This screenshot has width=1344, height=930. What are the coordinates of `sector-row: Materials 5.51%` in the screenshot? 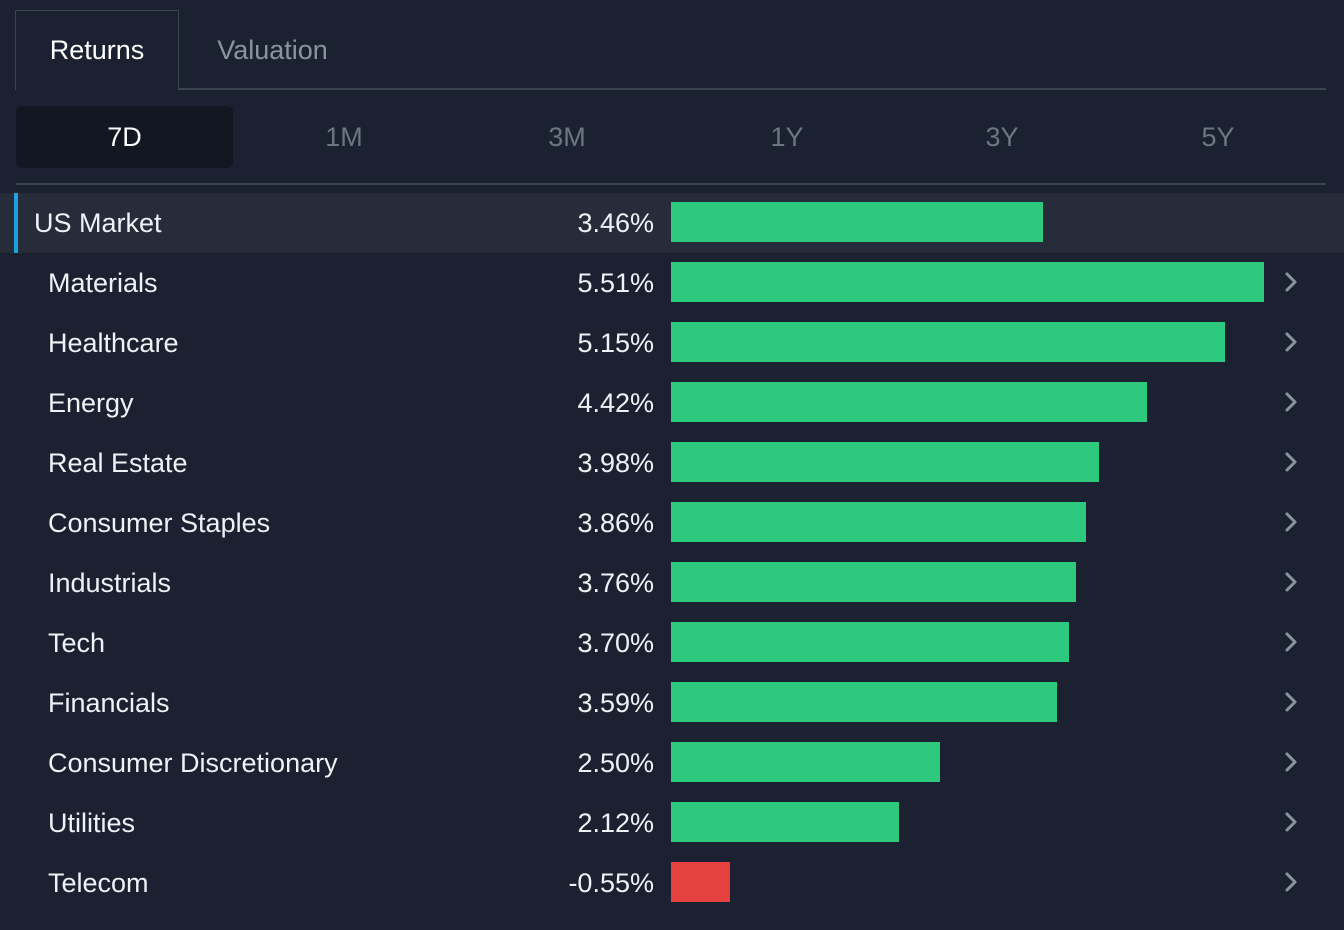 It's located at (672, 283).